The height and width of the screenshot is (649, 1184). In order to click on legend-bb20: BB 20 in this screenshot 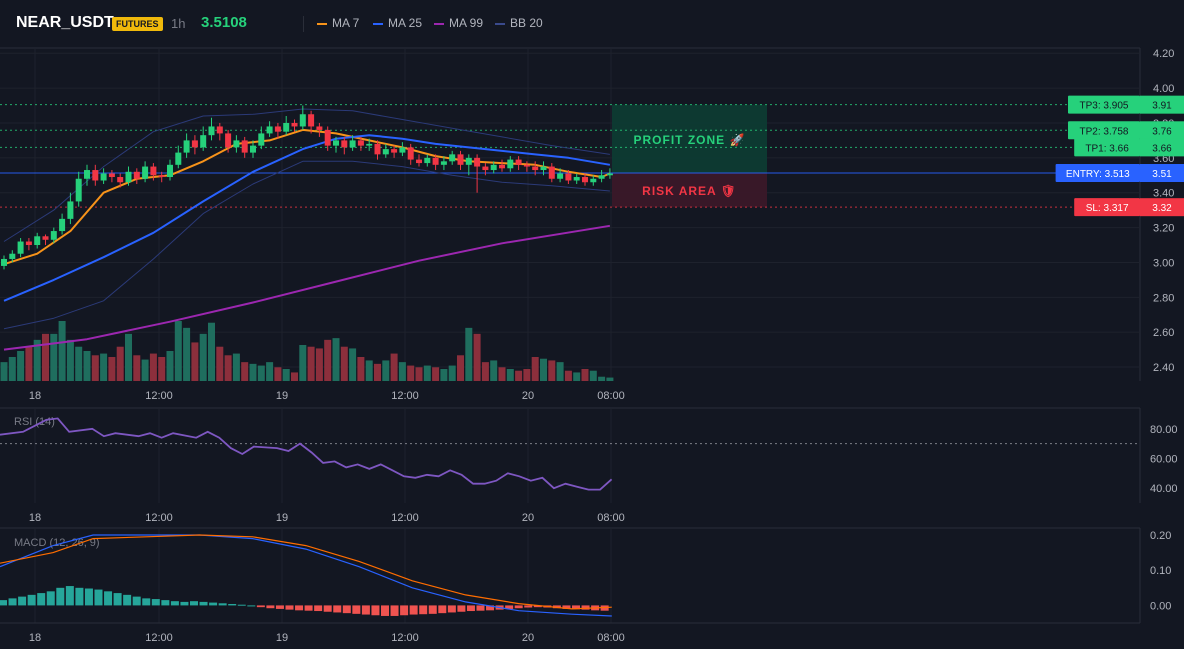, I will do `click(519, 23)`.